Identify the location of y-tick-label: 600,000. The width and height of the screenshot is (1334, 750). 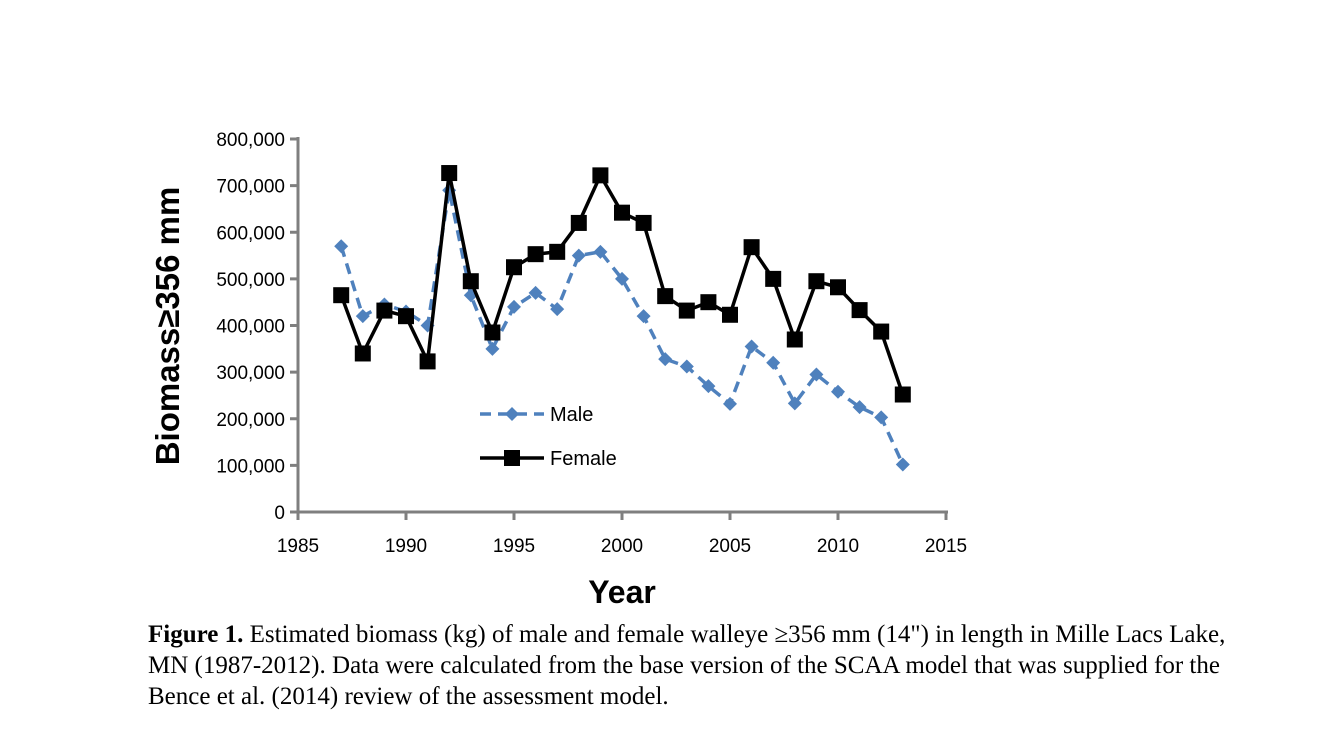
(250, 233).